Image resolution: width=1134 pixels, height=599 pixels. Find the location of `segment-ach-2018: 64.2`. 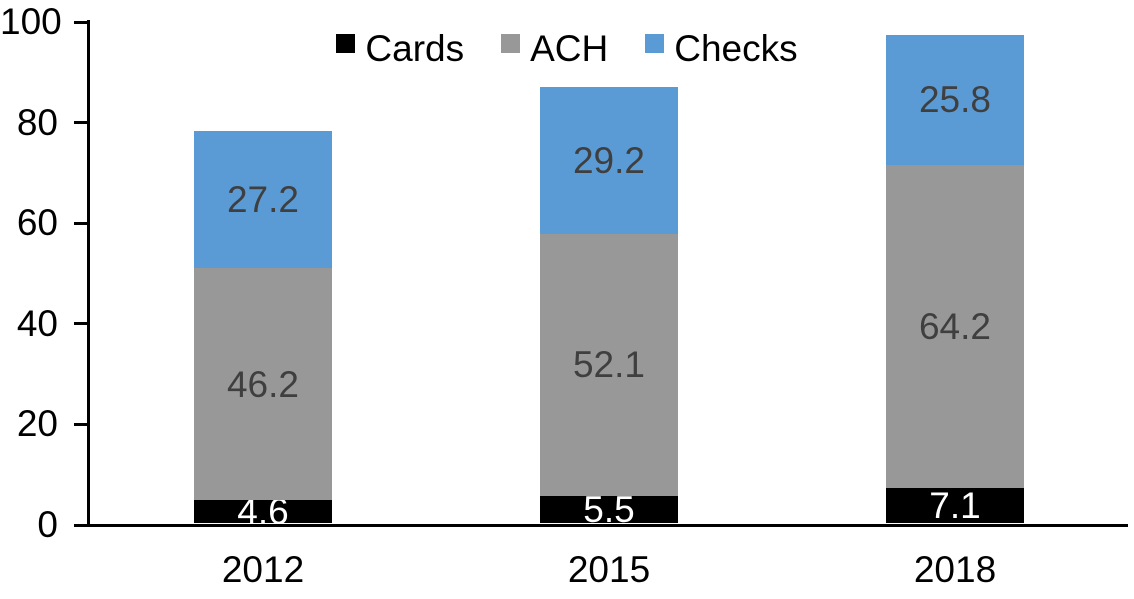

segment-ach-2018: 64.2 is located at coordinates (955, 326).